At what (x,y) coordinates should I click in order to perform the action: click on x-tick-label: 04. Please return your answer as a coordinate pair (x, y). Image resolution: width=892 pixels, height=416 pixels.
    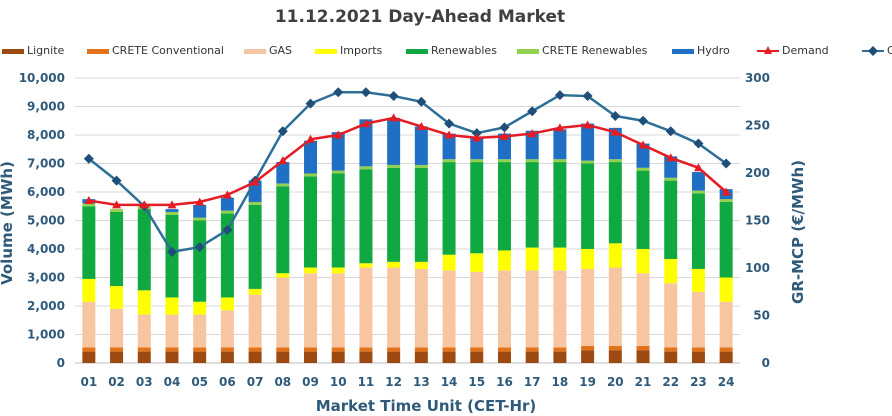
    Looking at the image, I should click on (172, 382).